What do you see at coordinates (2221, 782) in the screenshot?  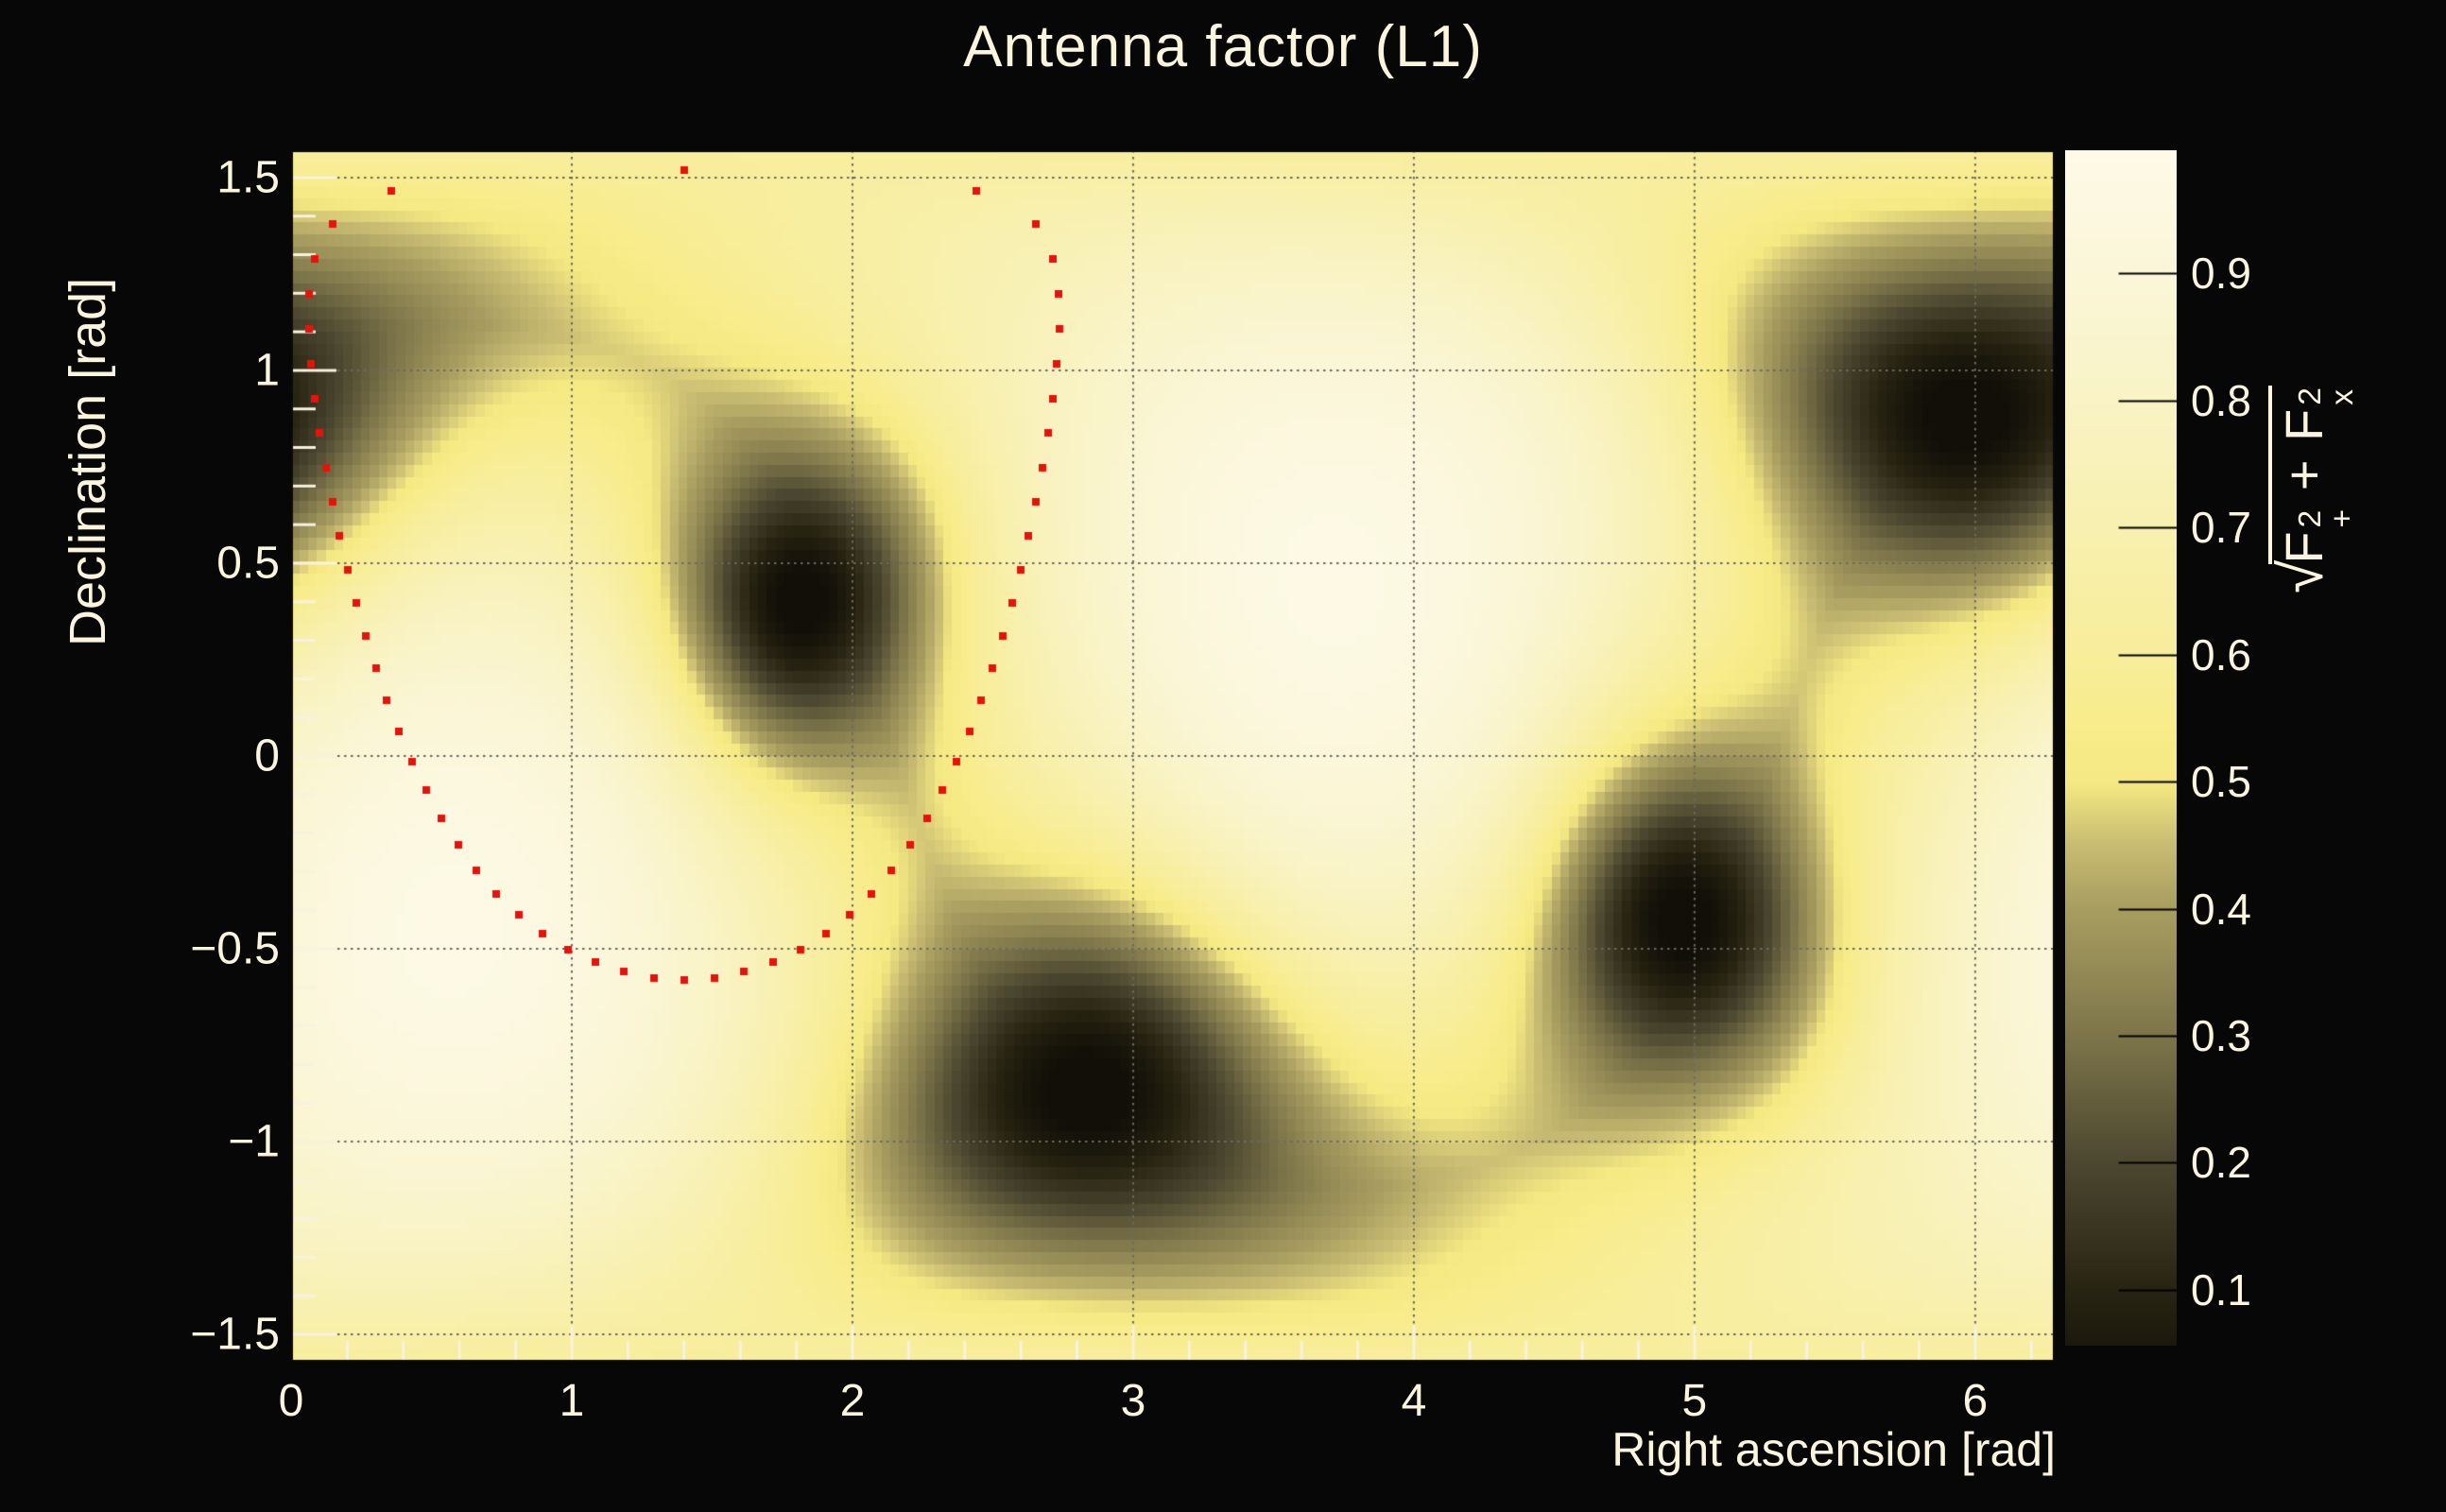 I see `colorbar-tick-label: 0.5` at bounding box center [2221, 782].